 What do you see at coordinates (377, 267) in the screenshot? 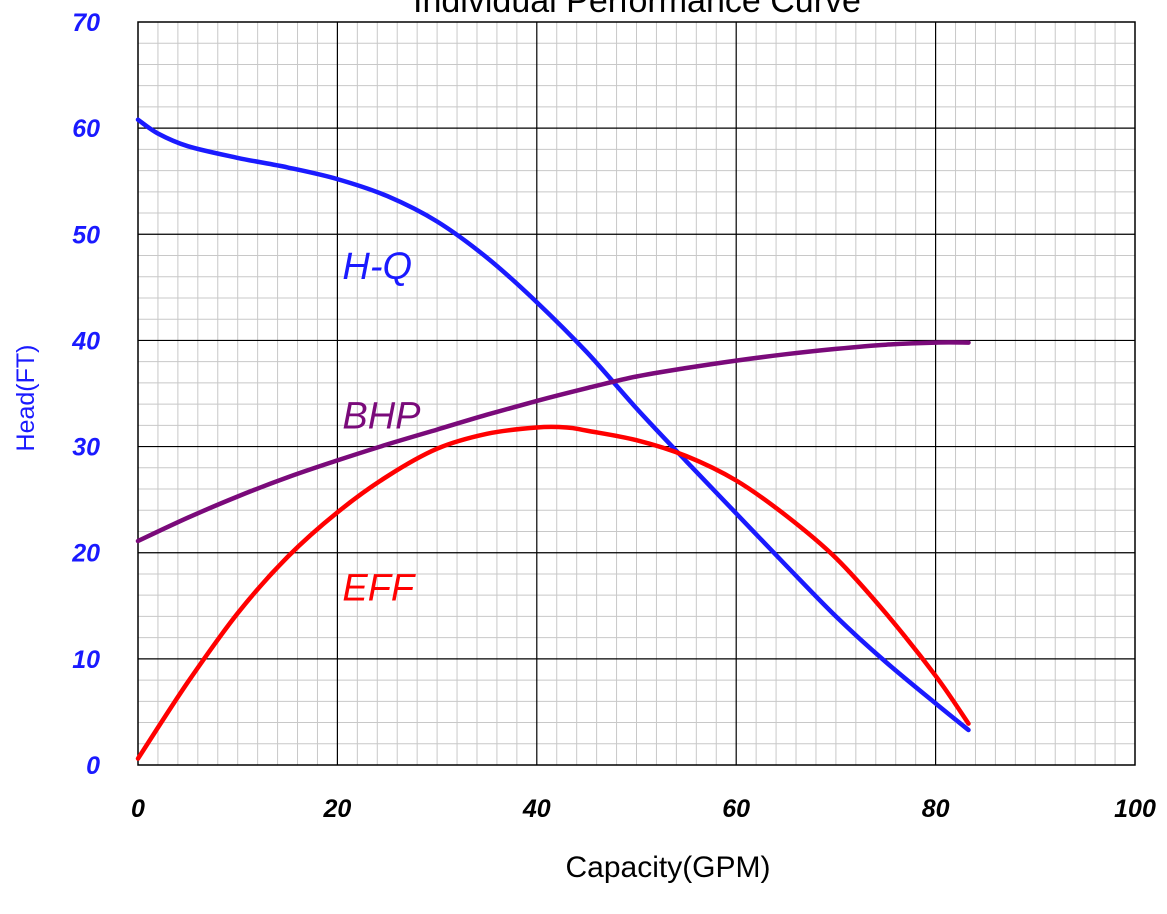
I see `series-label-h-q: H-Q` at bounding box center [377, 267].